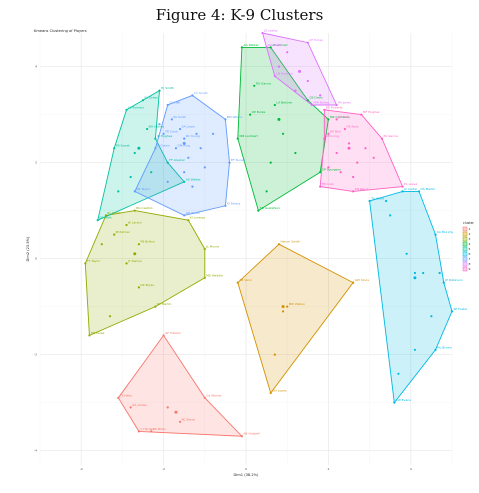 The height and width of the screenshot is (493, 479). I want to click on cluster-1-point-label: BK Miller, so click(160, 429).